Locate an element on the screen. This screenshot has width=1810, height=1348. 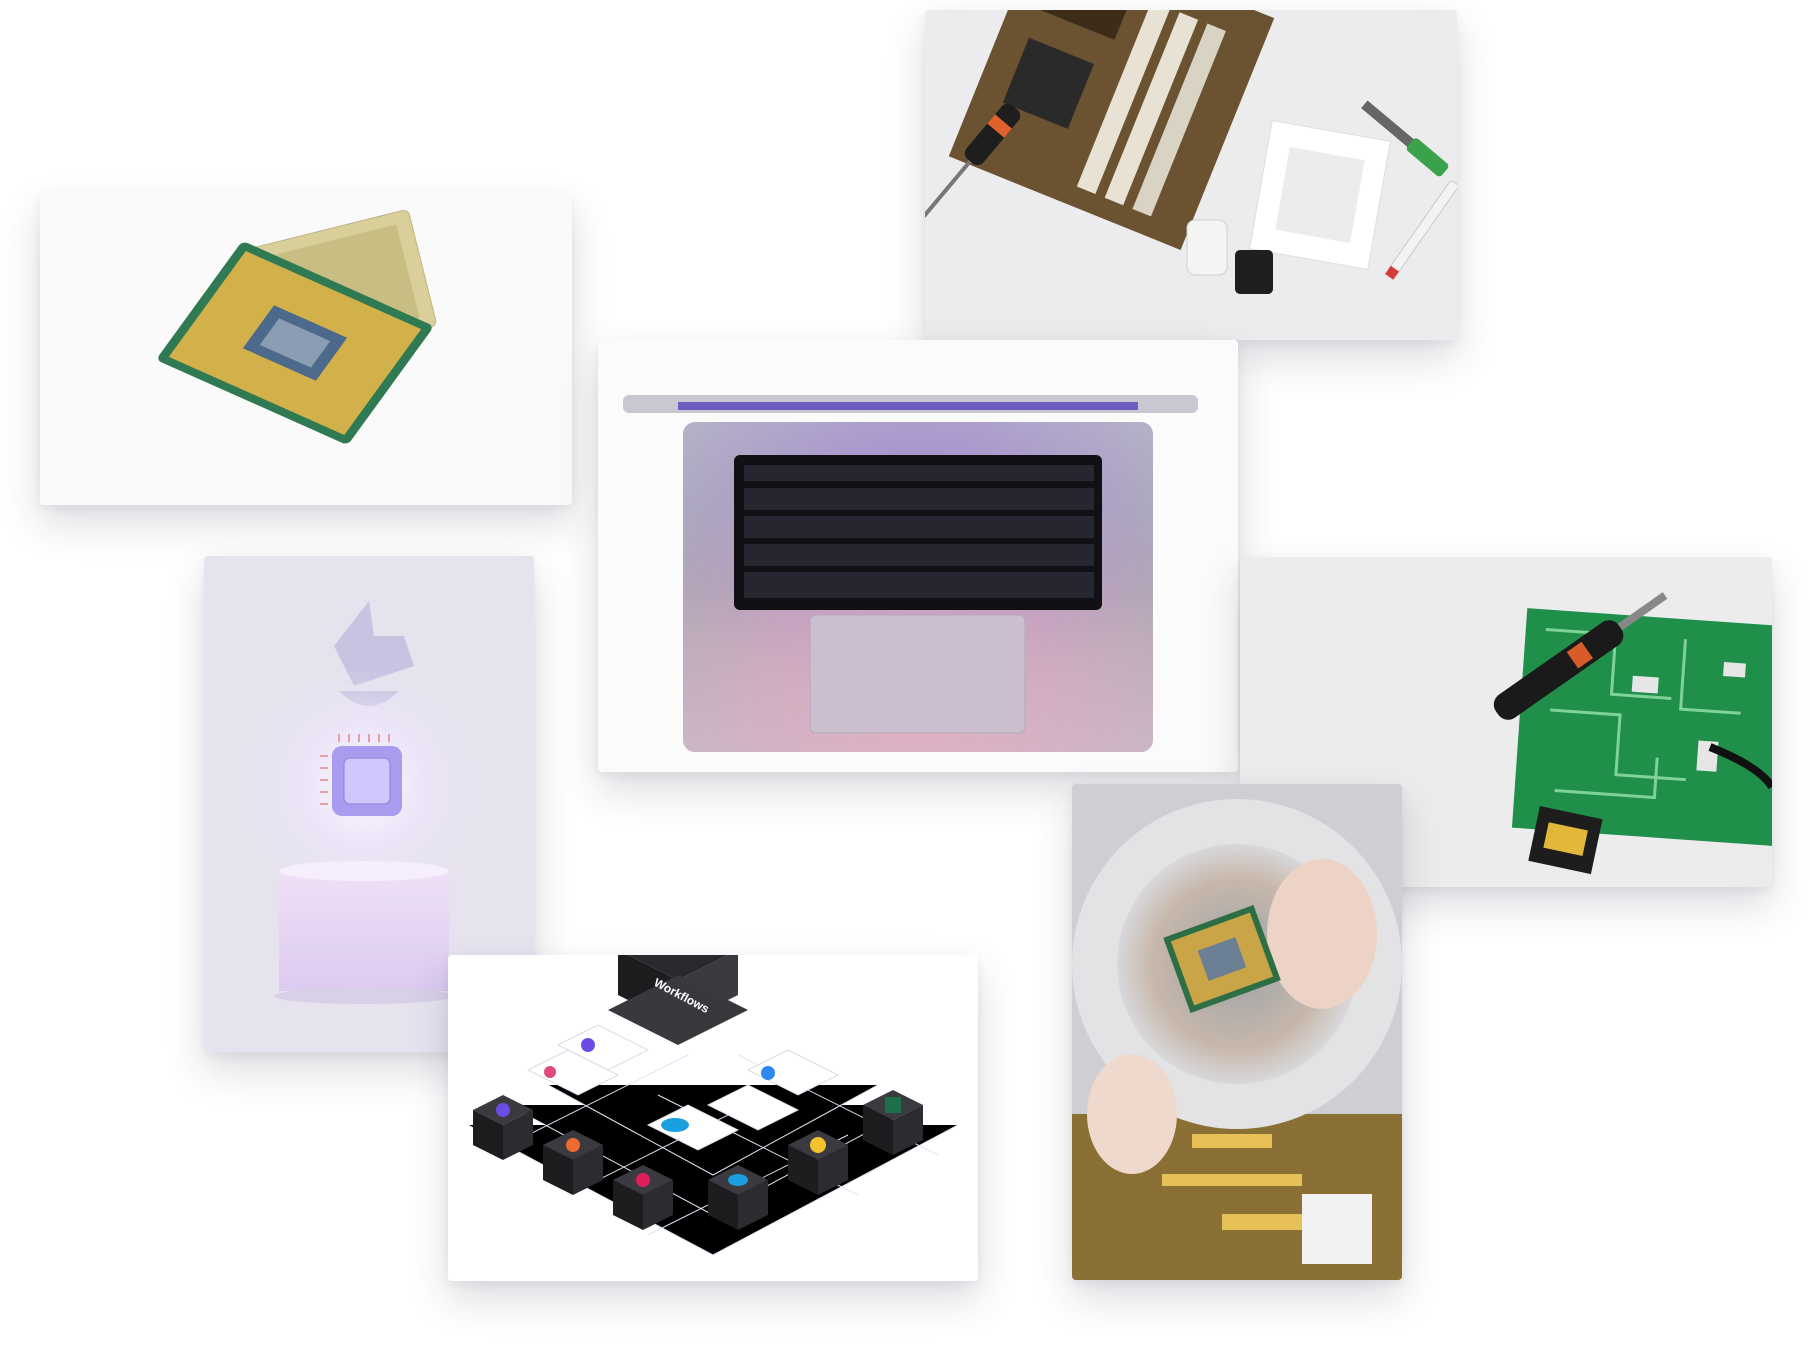
photo-laptop-top-view is located at coordinates (918, 556).